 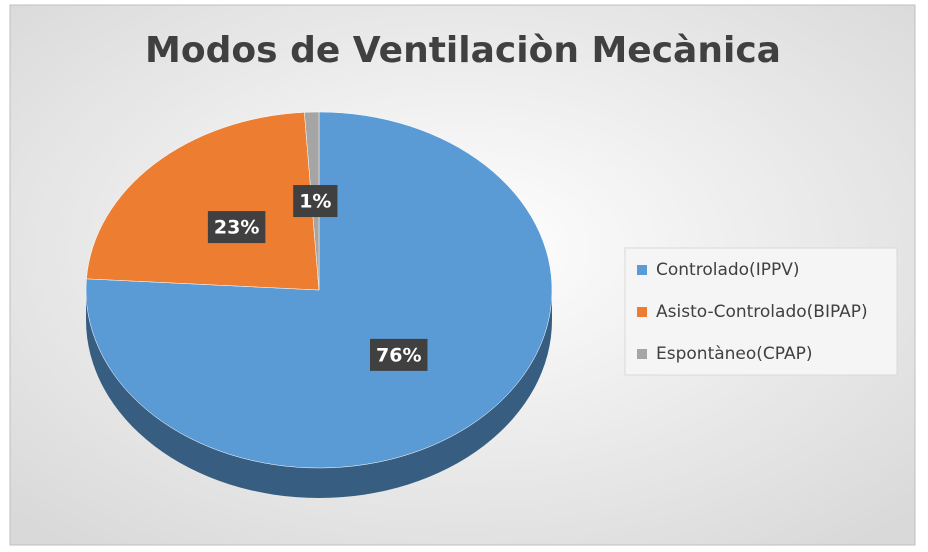 I want to click on data-label: 76%, so click(x=398, y=355).